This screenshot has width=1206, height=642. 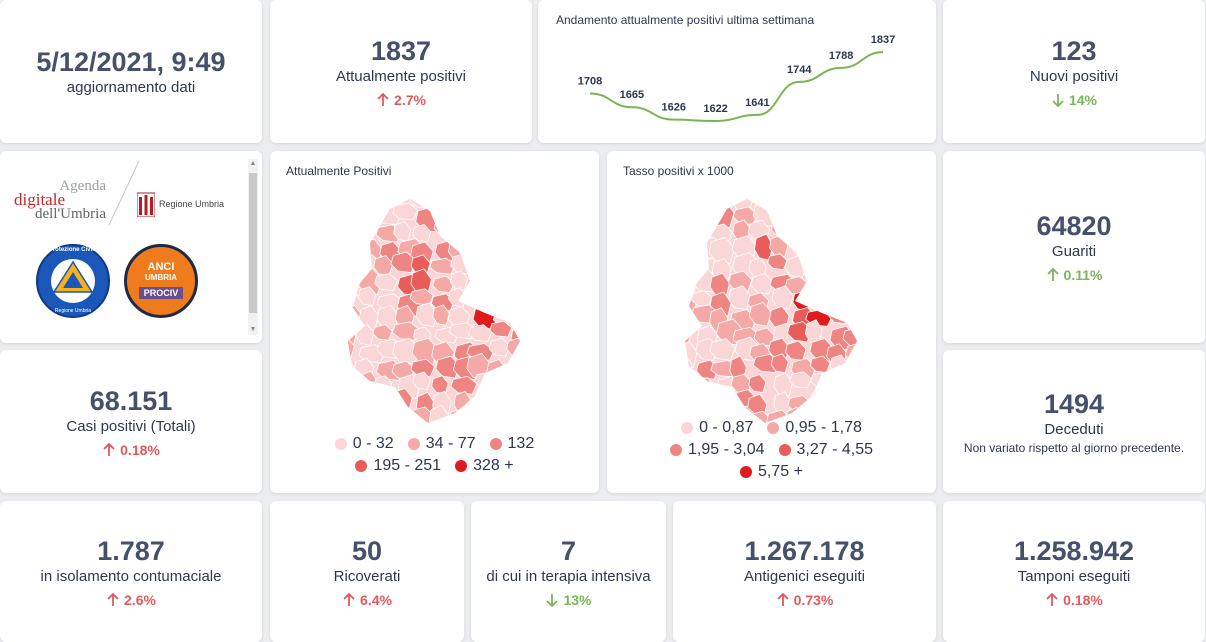 What do you see at coordinates (407, 465) in the screenshot?
I see `legend-label: 195 - 251` at bounding box center [407, 465].